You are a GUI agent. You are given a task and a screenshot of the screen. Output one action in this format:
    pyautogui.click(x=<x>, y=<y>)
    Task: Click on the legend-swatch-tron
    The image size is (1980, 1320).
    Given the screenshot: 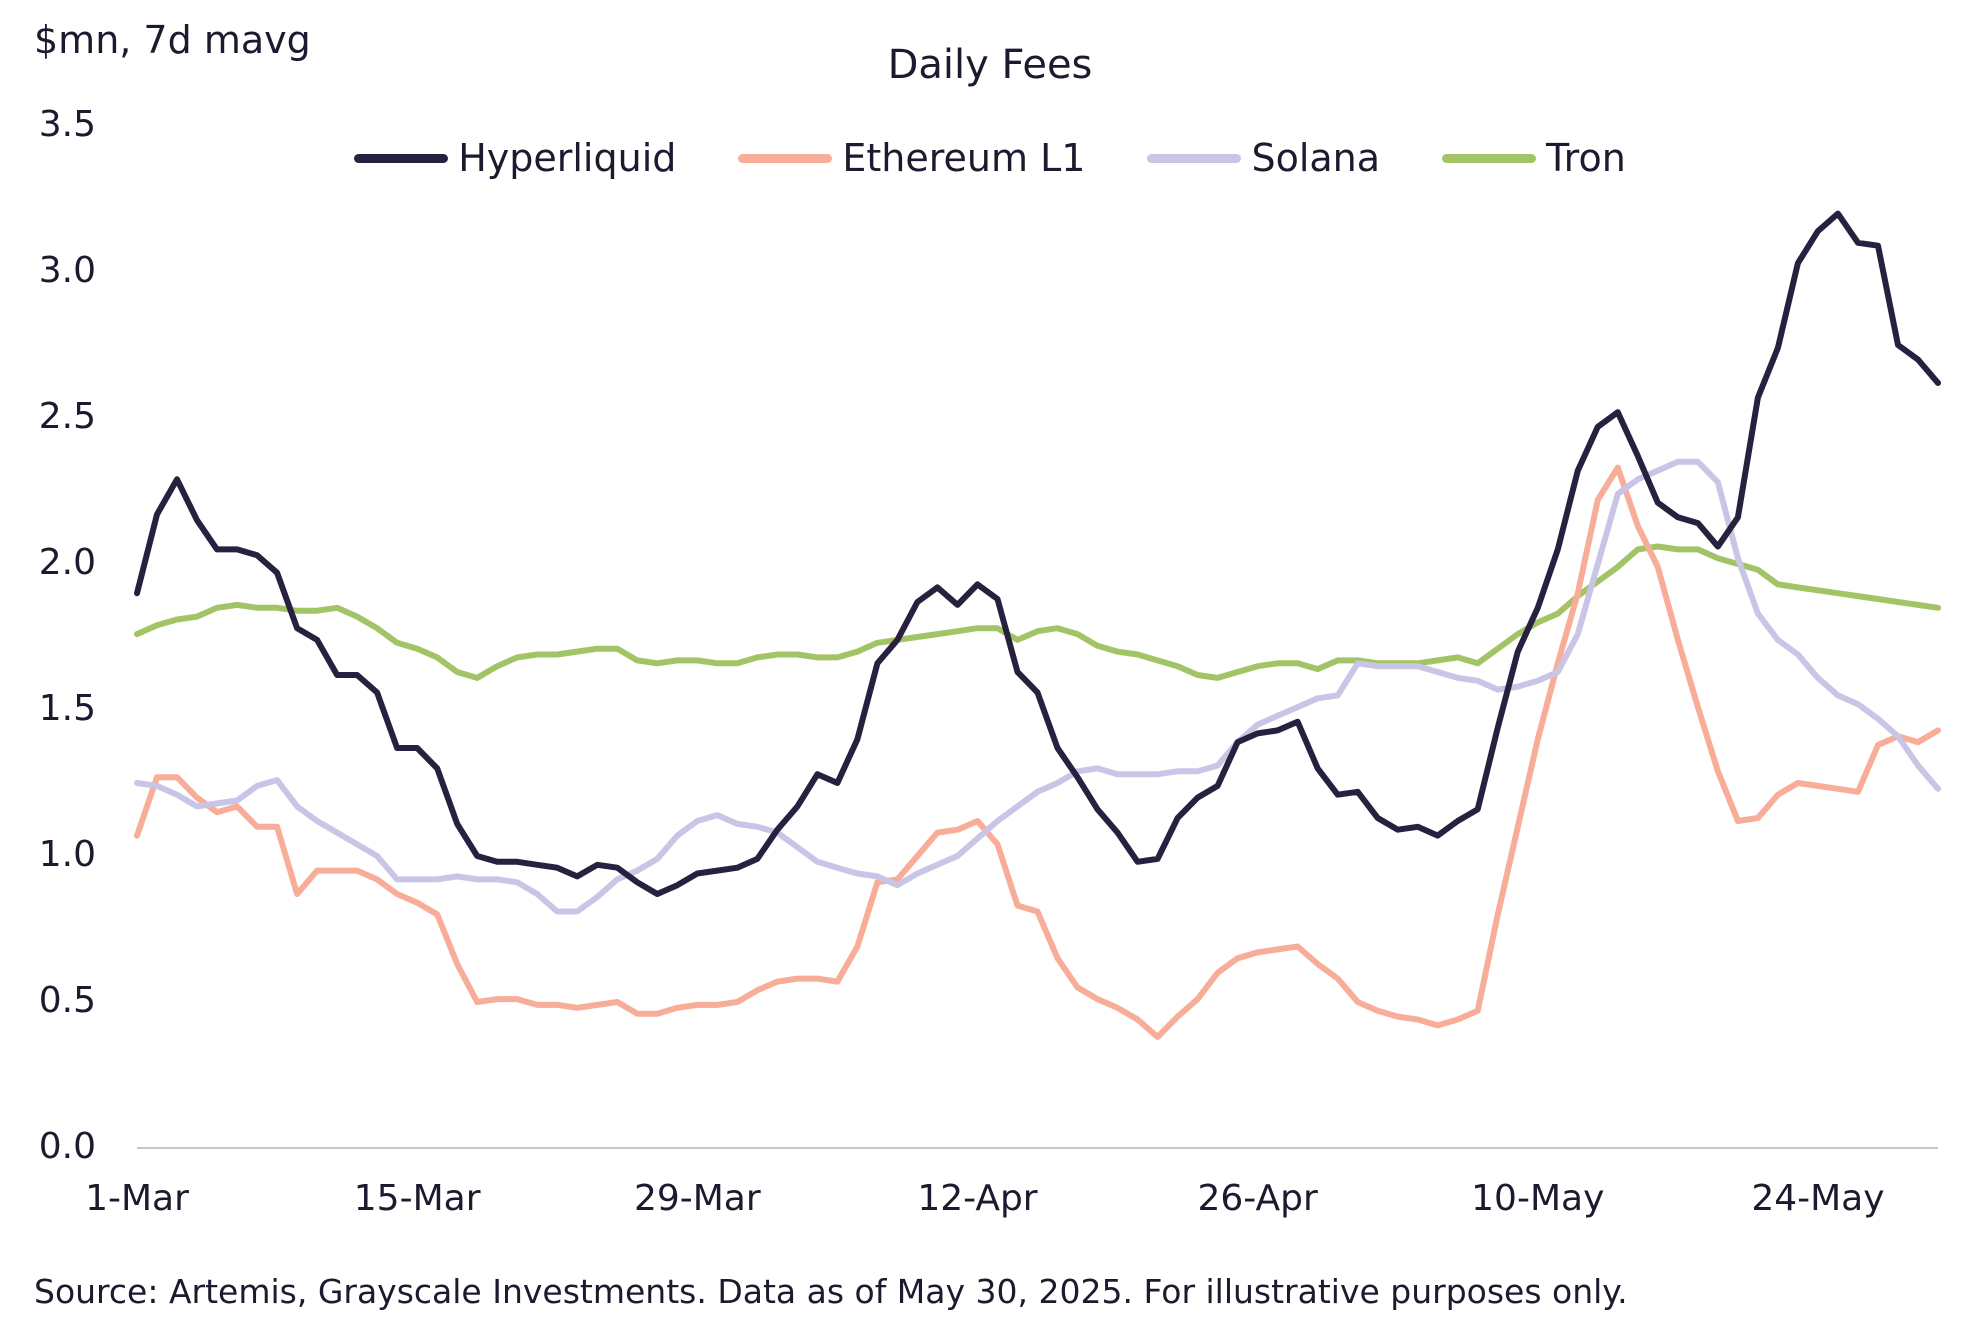 What is the action you would take?
    pyautogui.click(x=1489, y=158)
    